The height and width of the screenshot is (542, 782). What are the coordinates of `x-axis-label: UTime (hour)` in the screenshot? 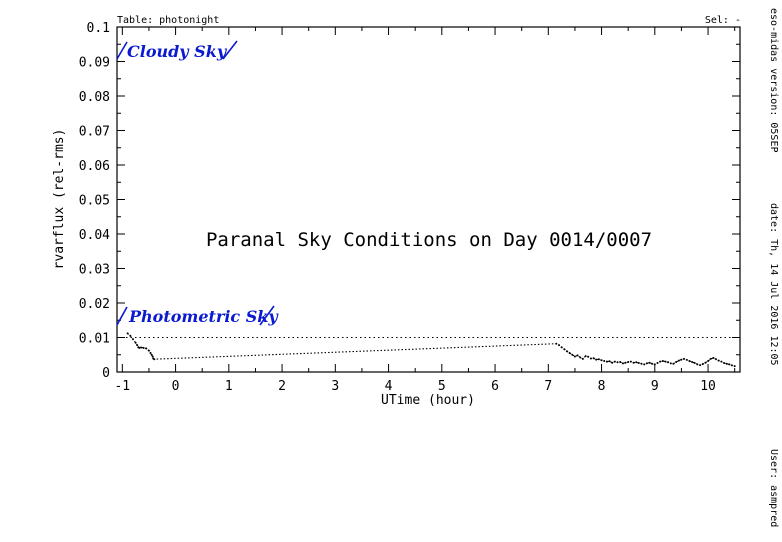 It's located at (428, 400).